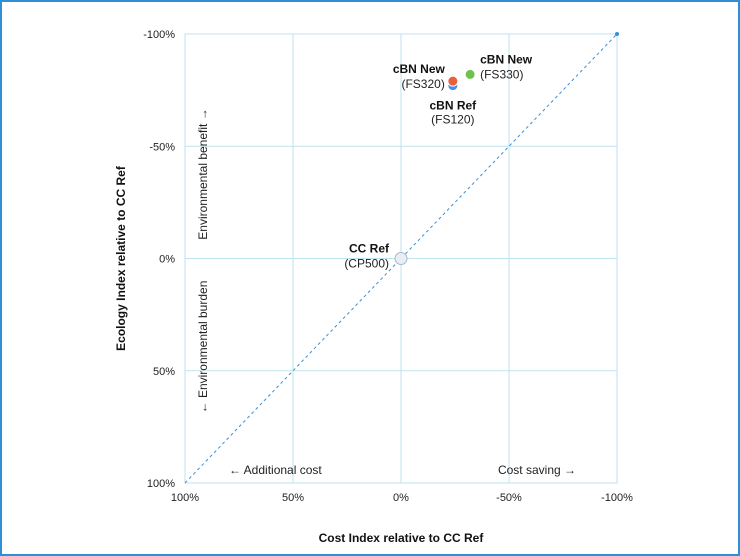 The width and height of the screenshot is (740, 556). What do you see at coordinates (161, 484) in the screenshot?
I see `y-tick-label: 100%` at bounding box center [161, 484].